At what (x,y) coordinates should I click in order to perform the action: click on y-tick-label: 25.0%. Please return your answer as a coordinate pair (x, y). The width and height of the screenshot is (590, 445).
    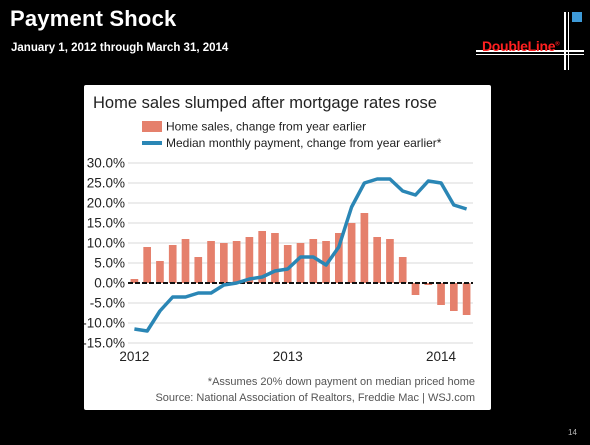
    Looking at the image, I should click on (106, 183).